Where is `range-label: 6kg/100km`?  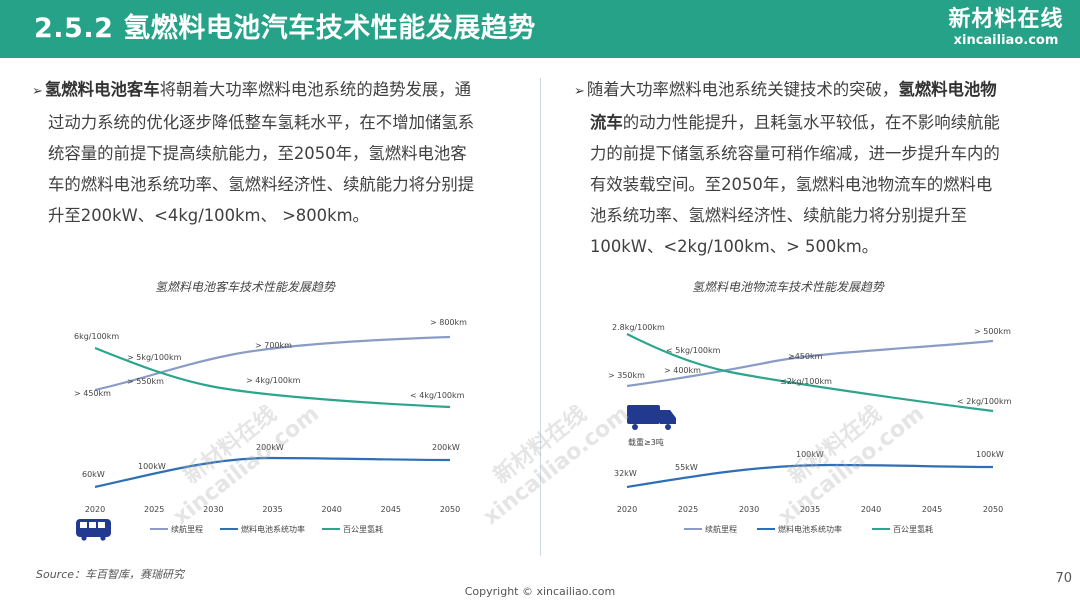 range-label: 6kg/100km is located at coordinates (96, 336).